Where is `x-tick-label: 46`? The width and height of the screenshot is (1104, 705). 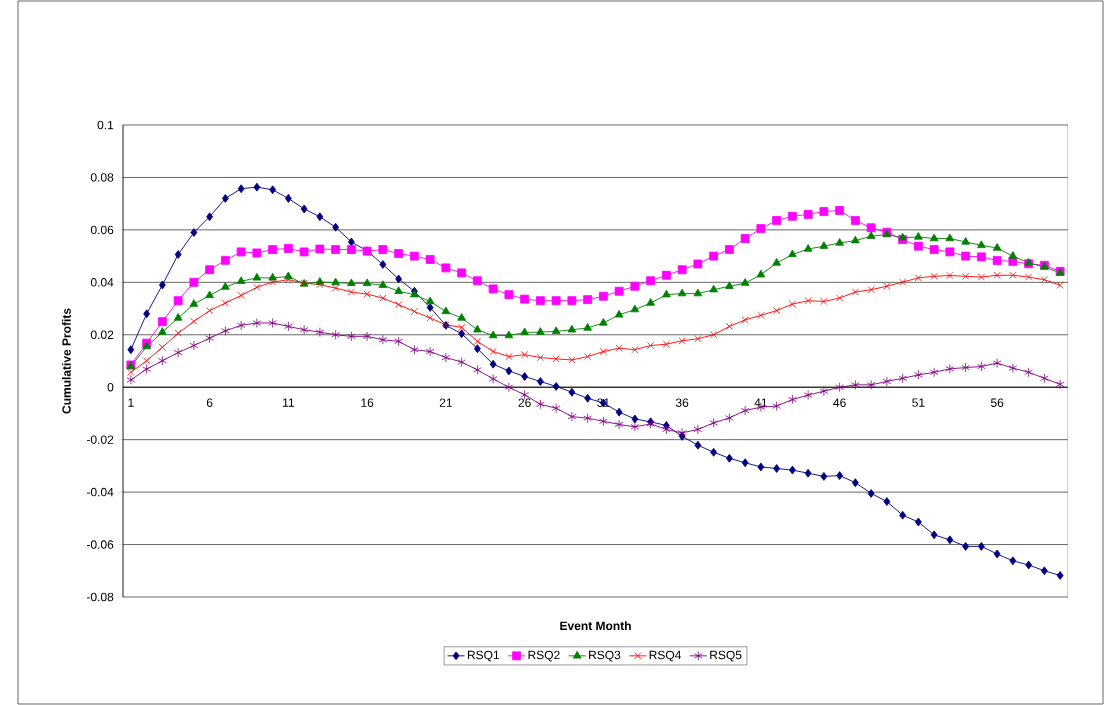 x-tick-label: 46 is located at coordinates (839, 402).